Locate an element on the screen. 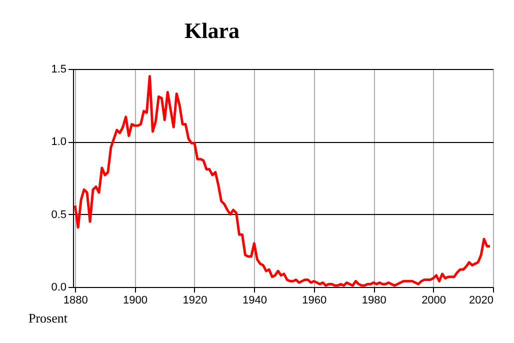  x-tick-label: 1960 is located at coordinates (314, 300).